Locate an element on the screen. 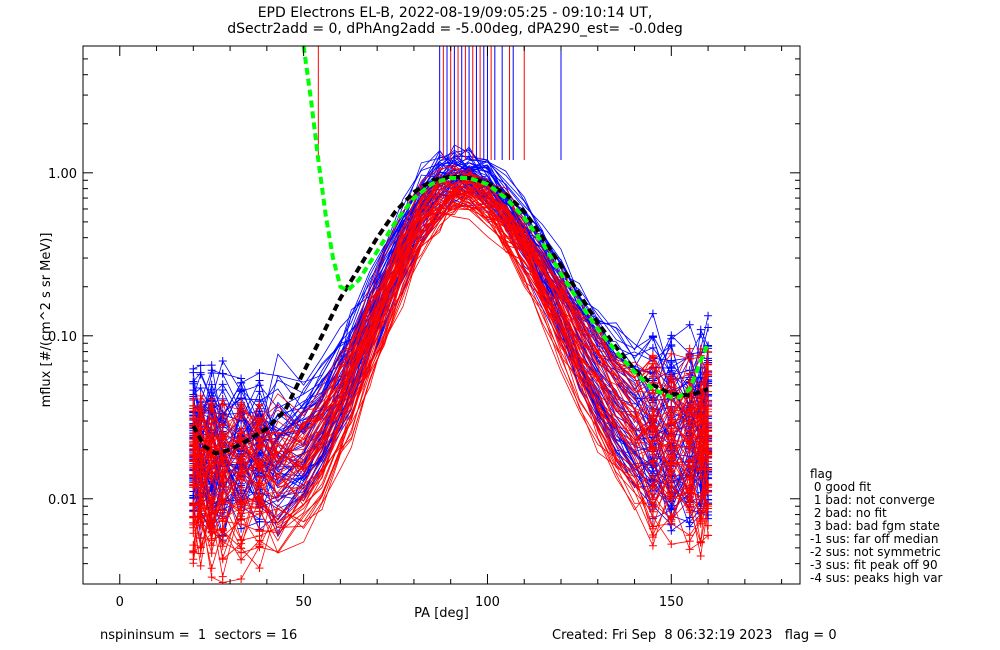 This screenshot has width=1000, height=650. flag-legend-item: 1 bad: not converge is located at coordinates (872, 500).